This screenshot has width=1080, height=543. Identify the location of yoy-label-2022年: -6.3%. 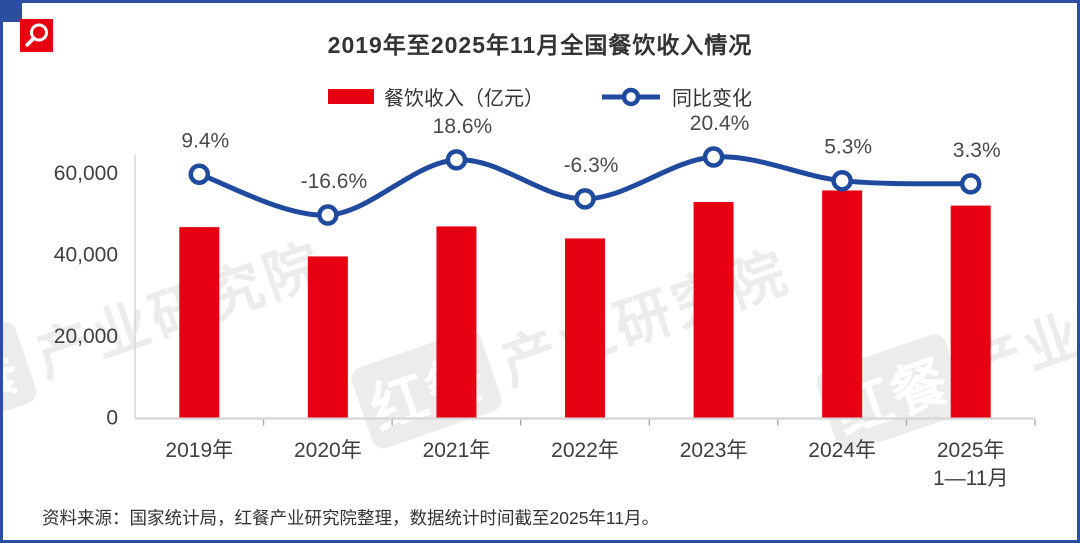
(591, 165).